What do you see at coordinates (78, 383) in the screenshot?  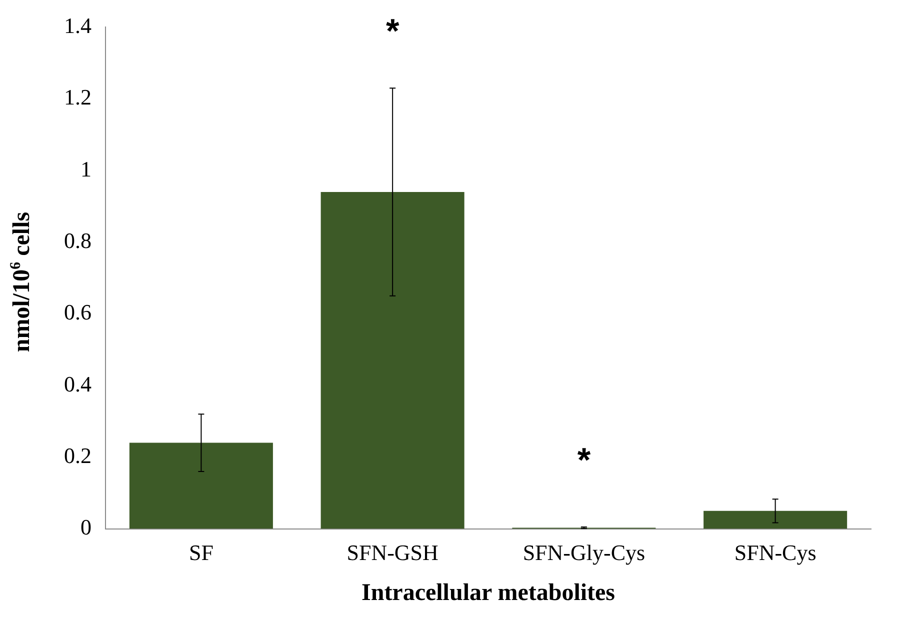 I see `y-tick-label: 0.4` at bounding box center [78, 383].